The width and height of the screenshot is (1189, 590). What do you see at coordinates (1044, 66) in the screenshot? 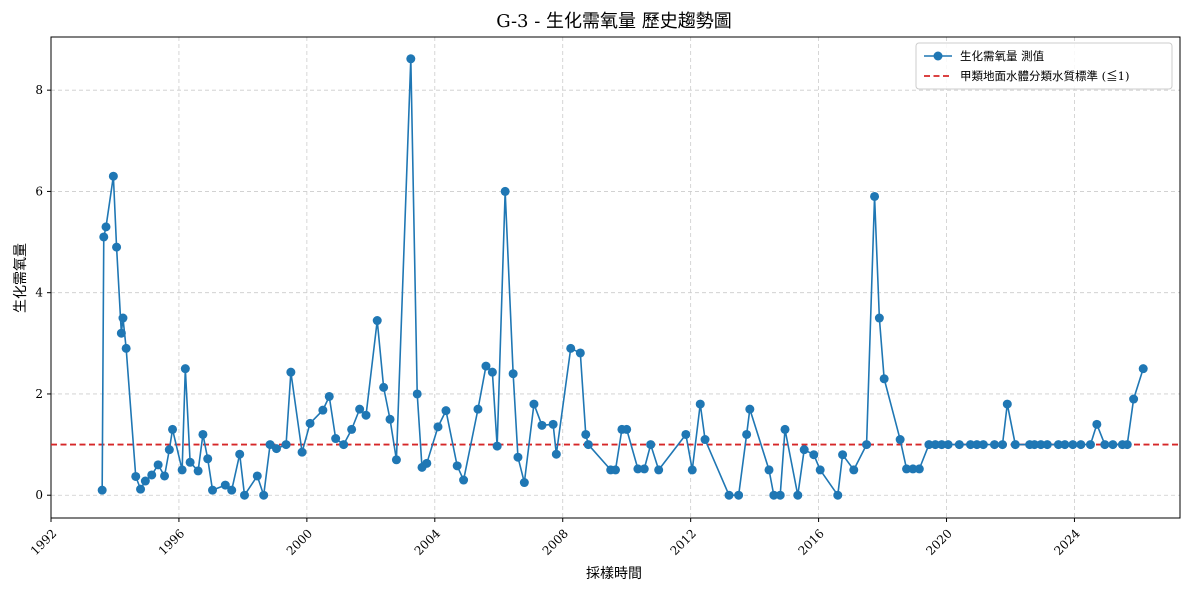
I see `legend-box` at bounding box center [1044, 66].